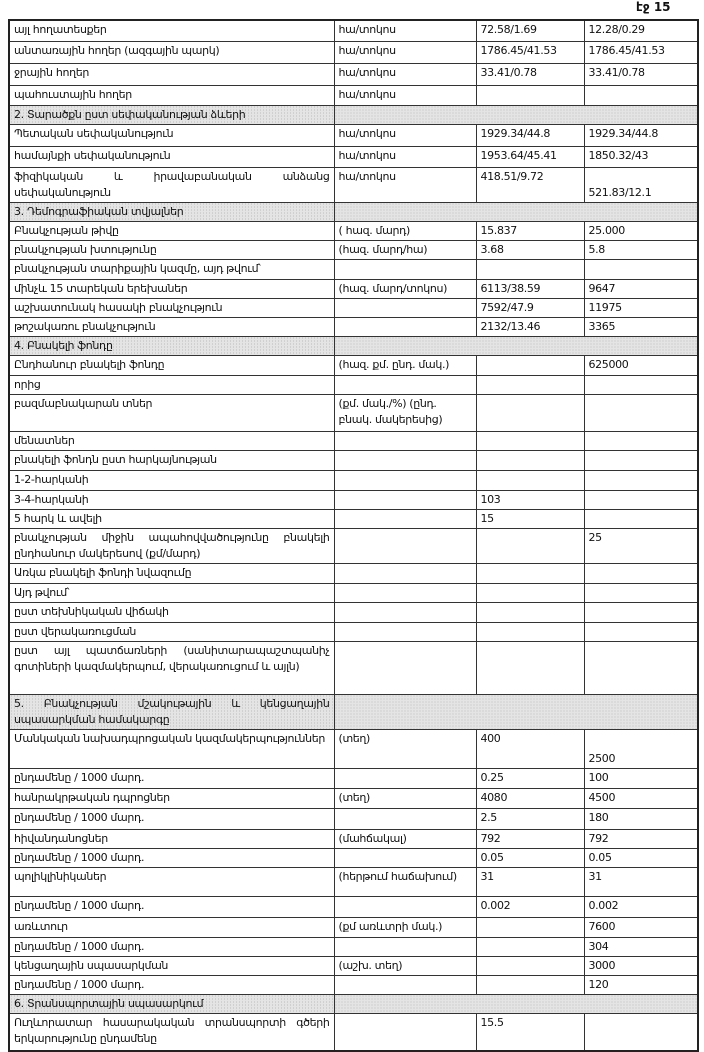 Image resolution: width=704 pixels, height=1052 pixels. I want to click on table-row: 1-2-հարկանի, so click(353, 480).